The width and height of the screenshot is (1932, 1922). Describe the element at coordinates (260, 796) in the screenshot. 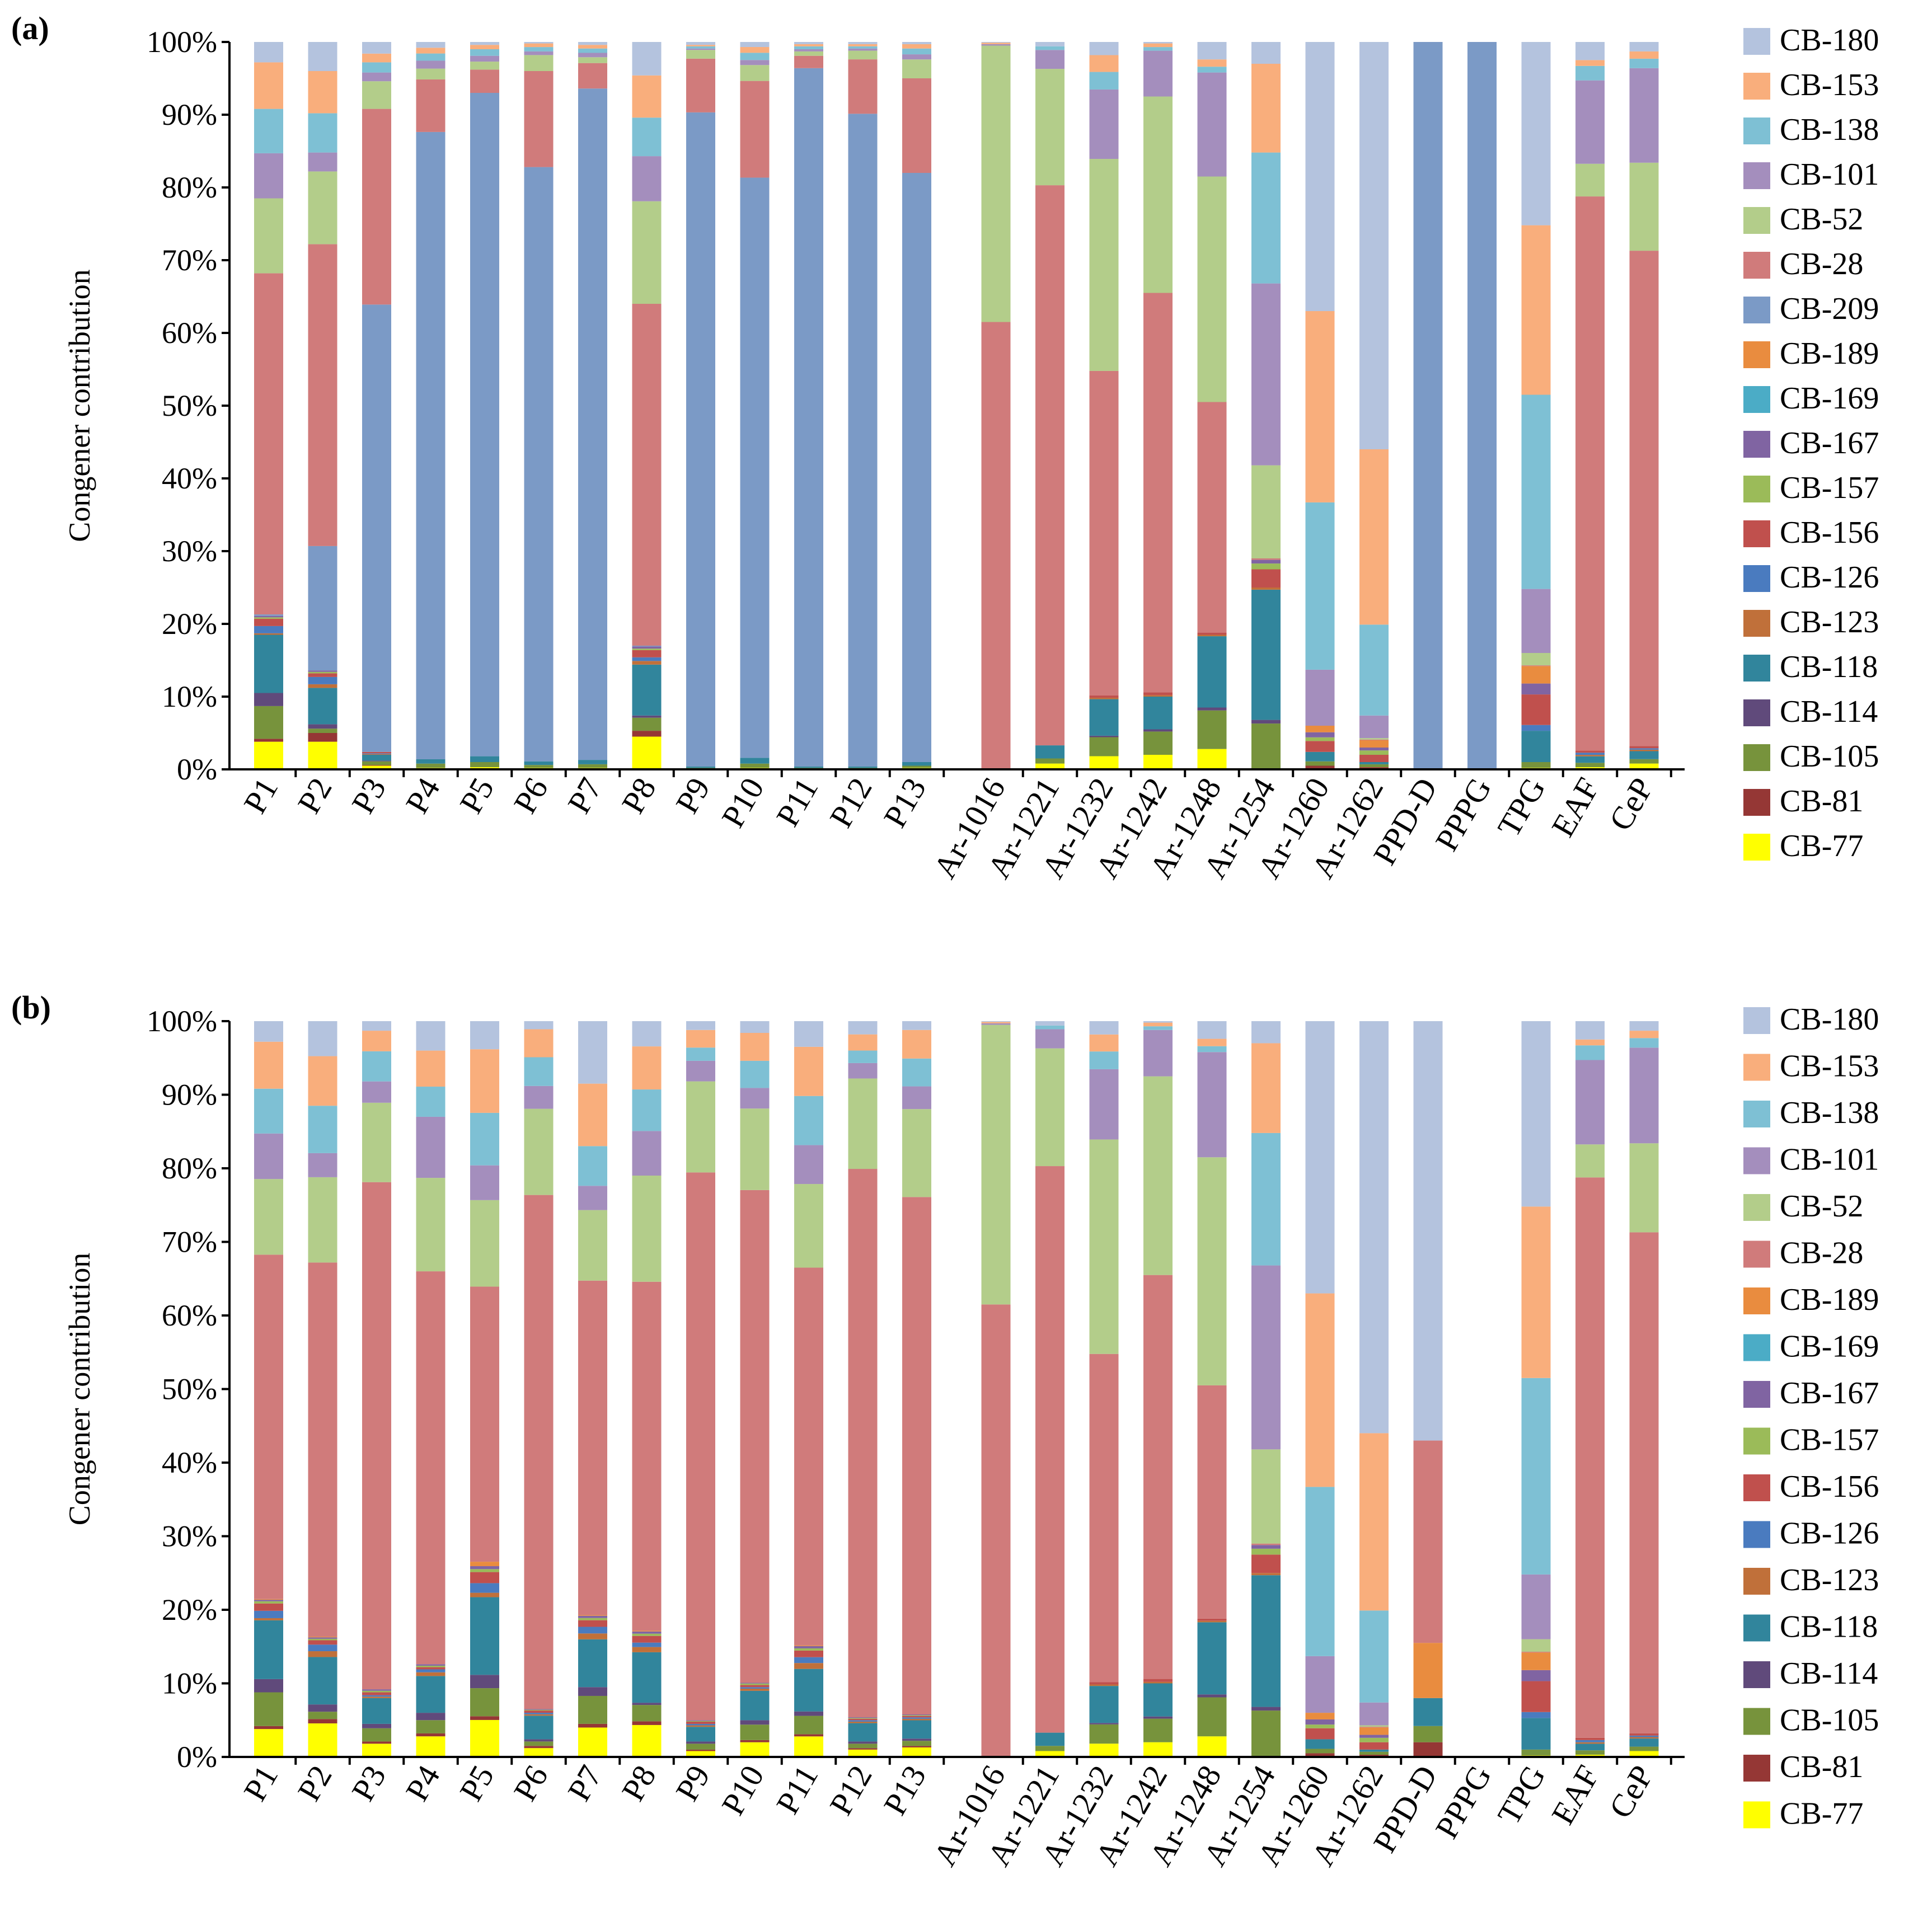

I see `category-label-a-p1: P1` at that location.